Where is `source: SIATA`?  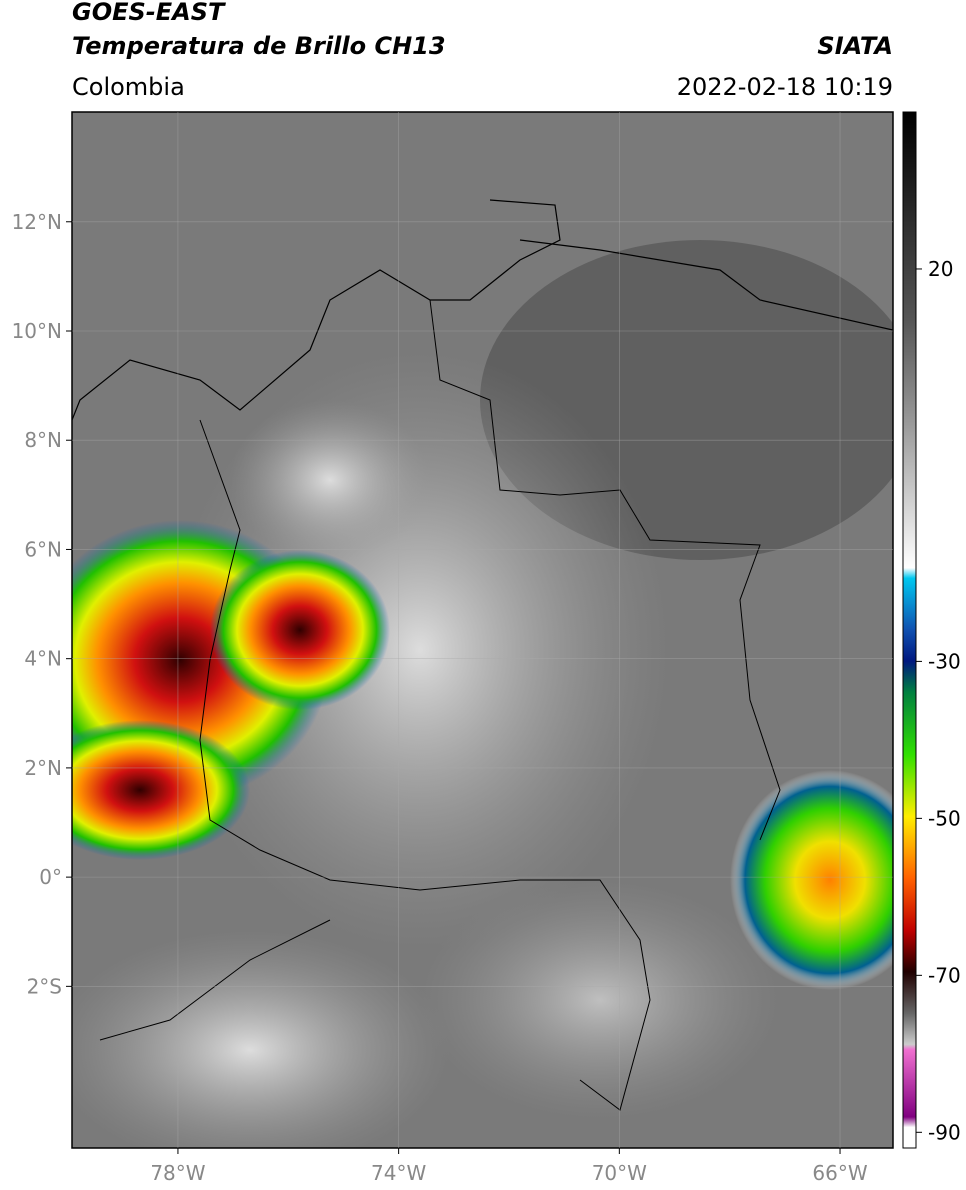
source: SIATA is located at coordinates (855, 46).